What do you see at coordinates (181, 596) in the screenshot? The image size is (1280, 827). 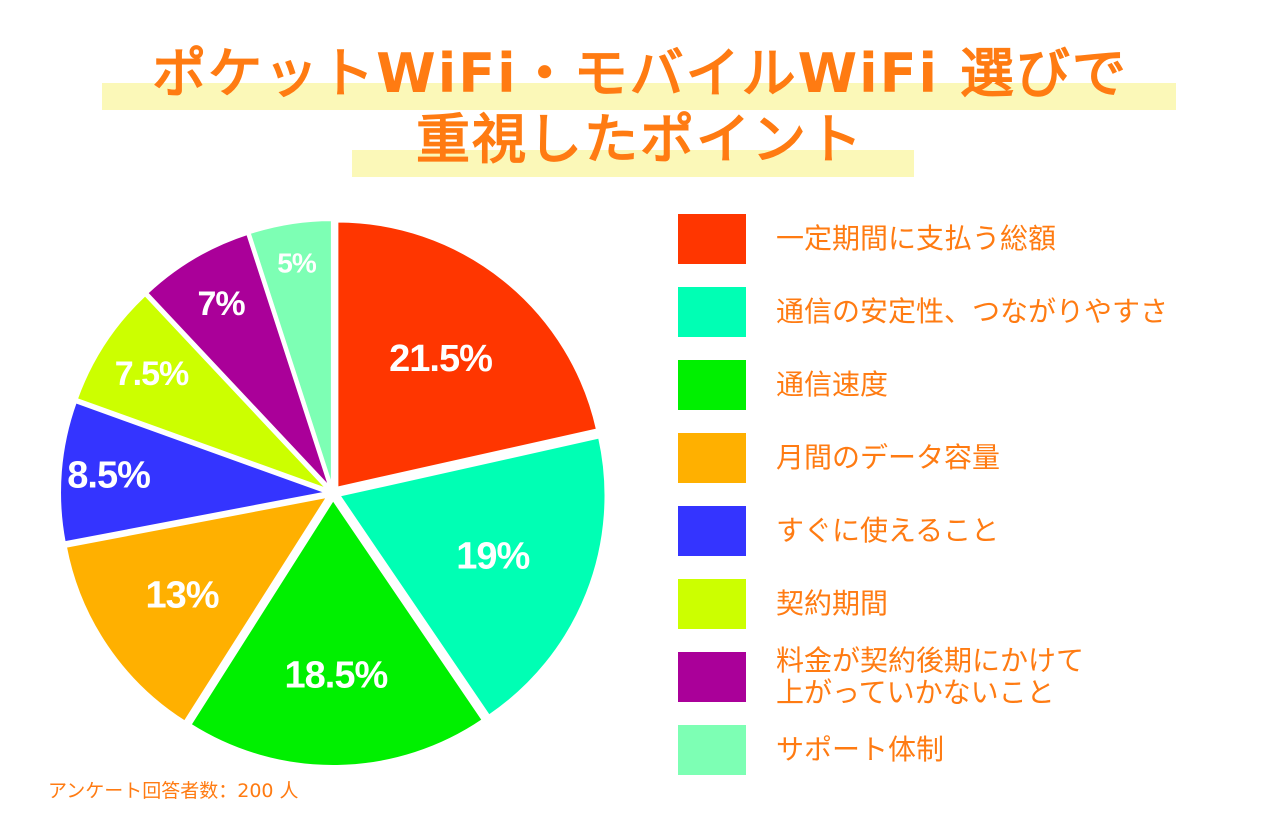 I see `slice-value-label-4: 13%` at bounding box center [181, 596].